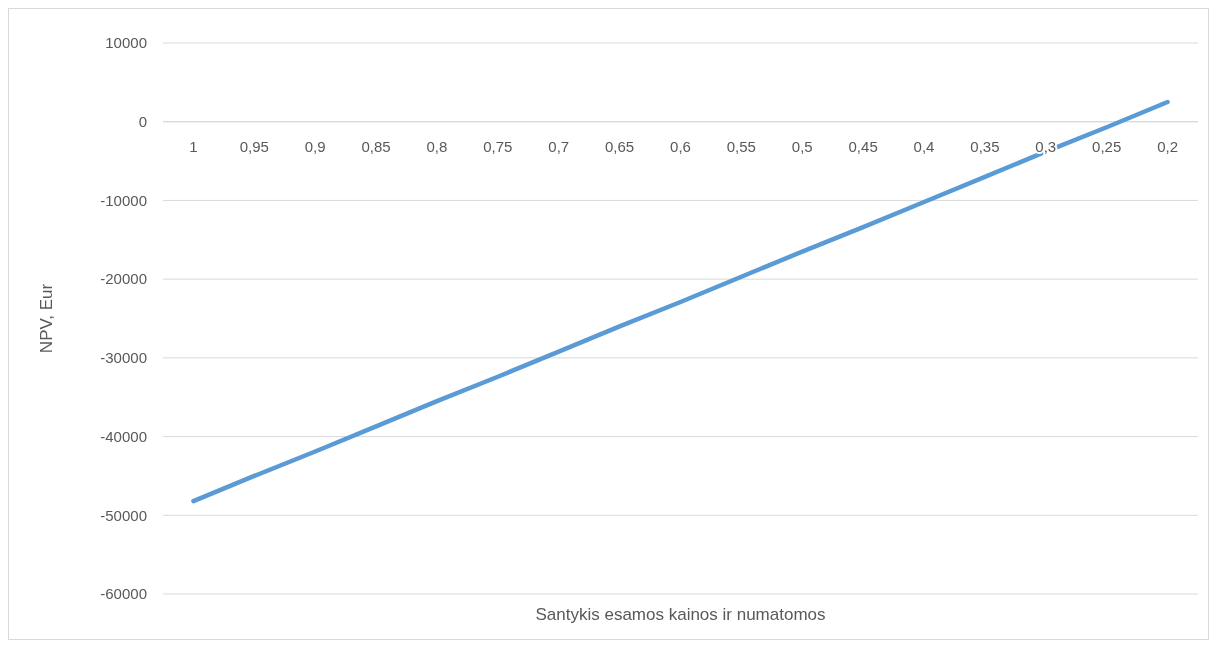 The image size is (1217, 648). What do you see at coordinates (680, 146) in the screenshot?
I see `x-tick-label: 0,6` at bounding box center [680, 146].